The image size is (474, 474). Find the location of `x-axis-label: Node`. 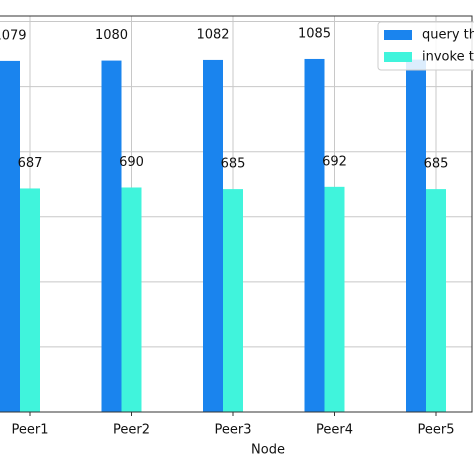

x-axis-label: Node is located at coordinates (268, 450).